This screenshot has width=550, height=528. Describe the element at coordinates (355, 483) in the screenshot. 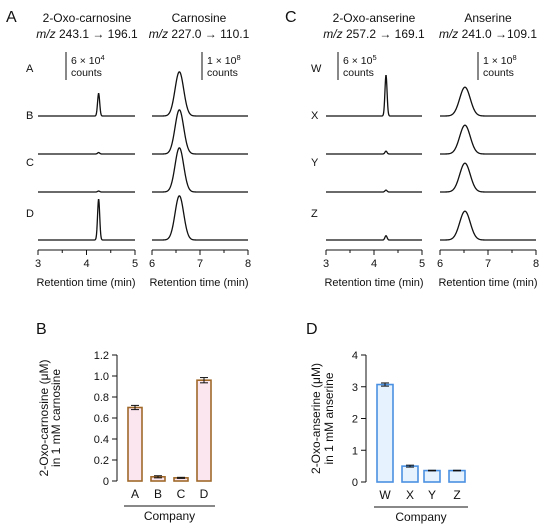

I see `y-tick-label-d-0: 0` at that location.